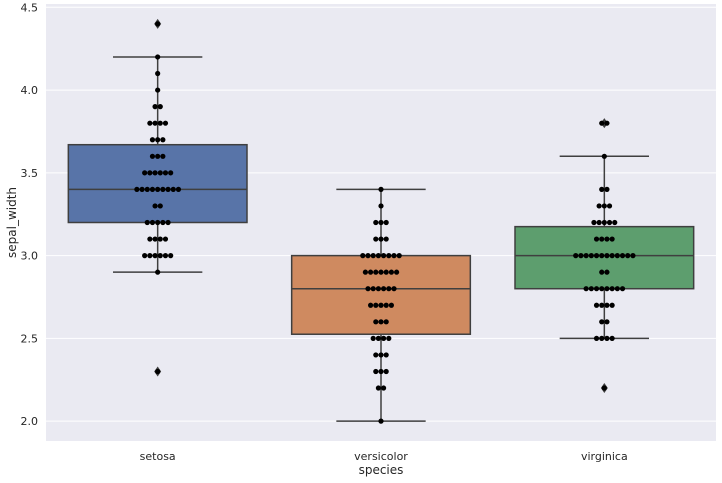  I want to click on box-virginica, so click(604, 256).